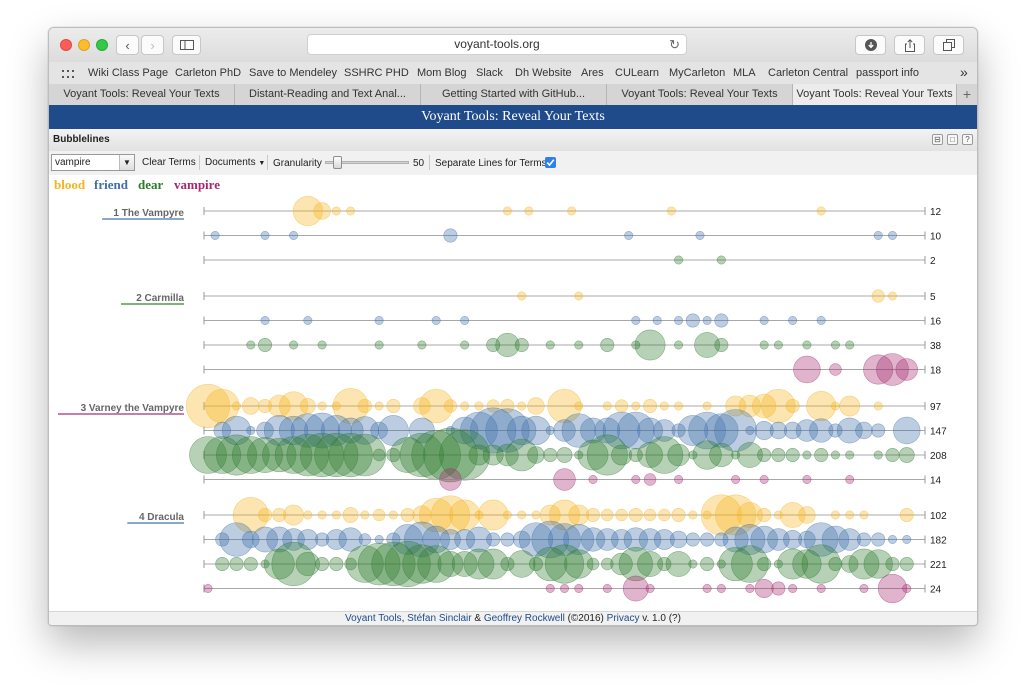 This screenshot has height=693, width=1024. Describe the element at coordinates (808, 73) in the screenshot. I see `bookmark-carleton-central: Carleton Central` at that location.